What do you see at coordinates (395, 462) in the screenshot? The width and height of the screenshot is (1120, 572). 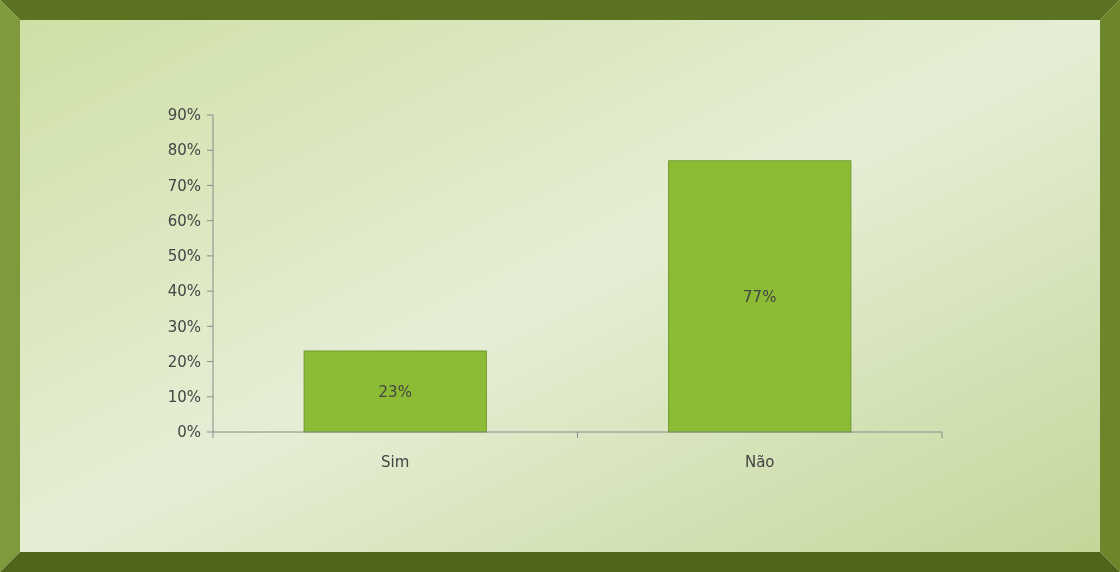 I see `x-tick-label: Sim` at bounding box center [395, 462].